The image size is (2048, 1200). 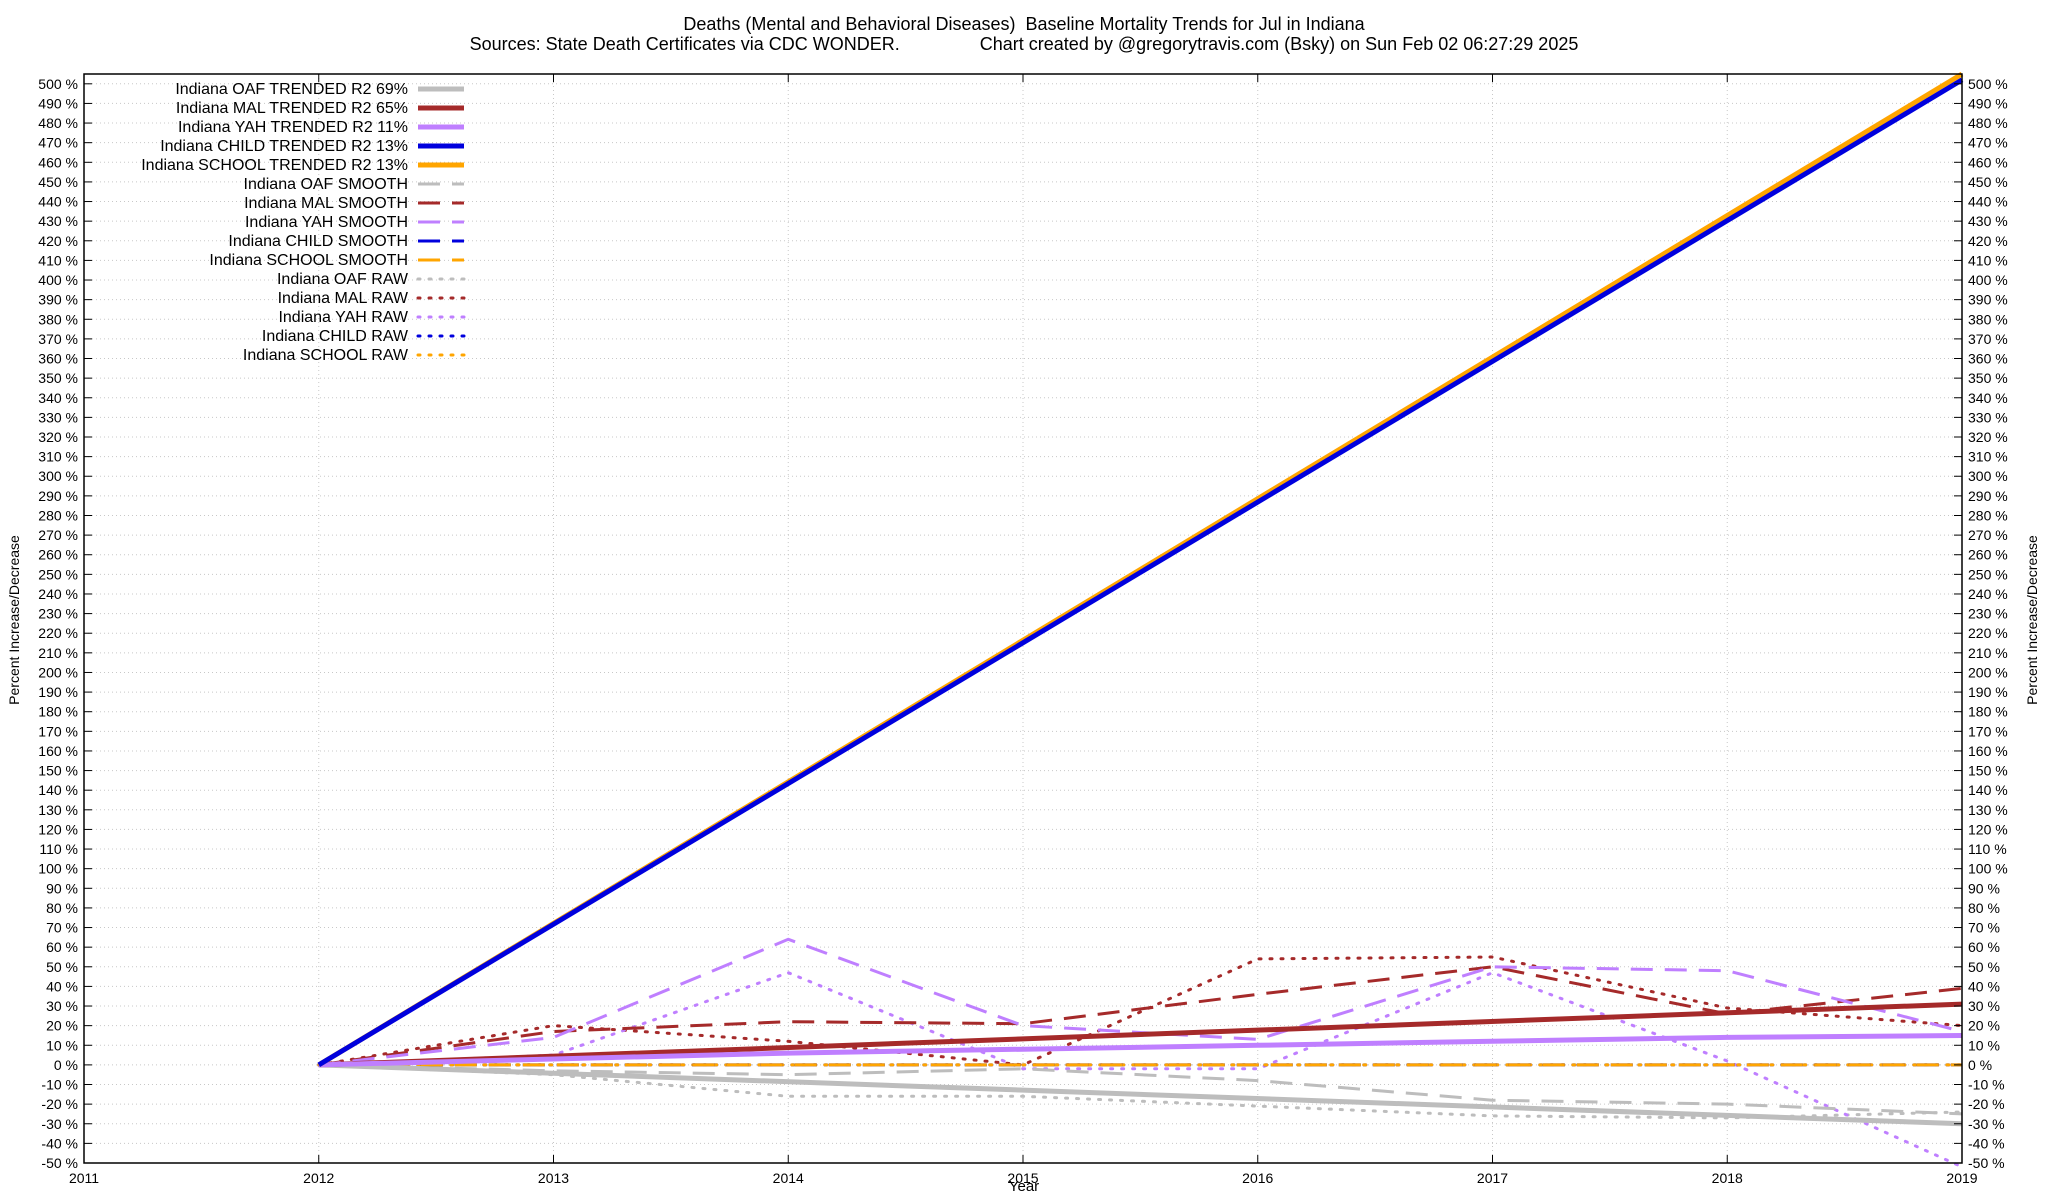 I want to click on series-line-indiana-mal-smooth, so click(x=1140, y=1016).